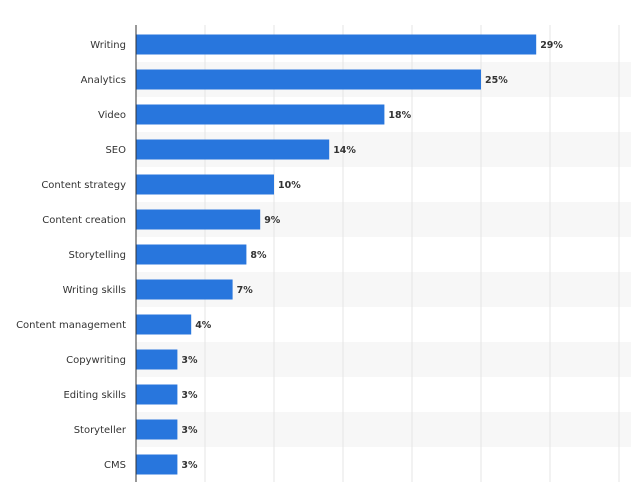 This screenshot has width=631, height=482. I want to click on category-label: Analytics, so click(103, 80).